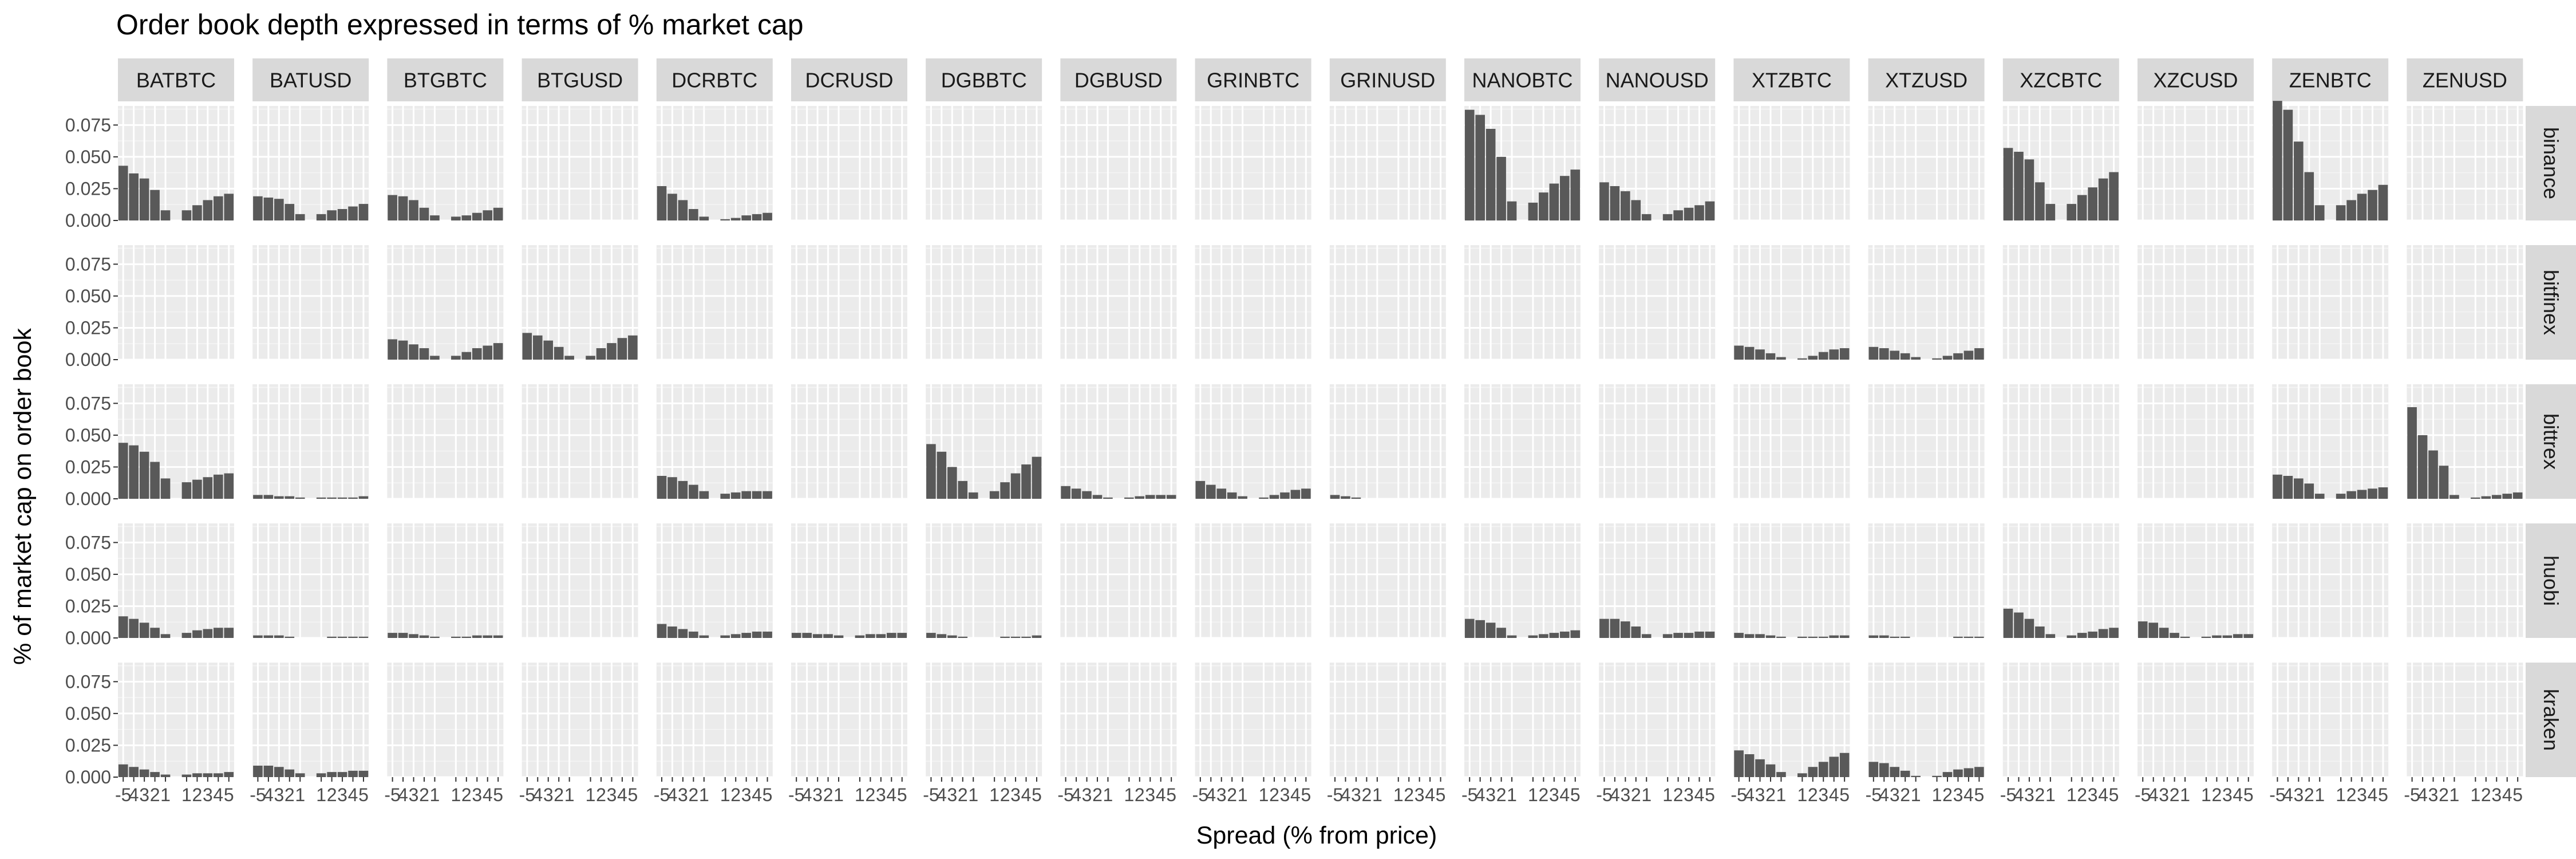 This screenshot has width=2576, height=859. Describe the element at coordinates (258, 637) in the screenshot. I see `bar-huobi-batusd--5` at that location.